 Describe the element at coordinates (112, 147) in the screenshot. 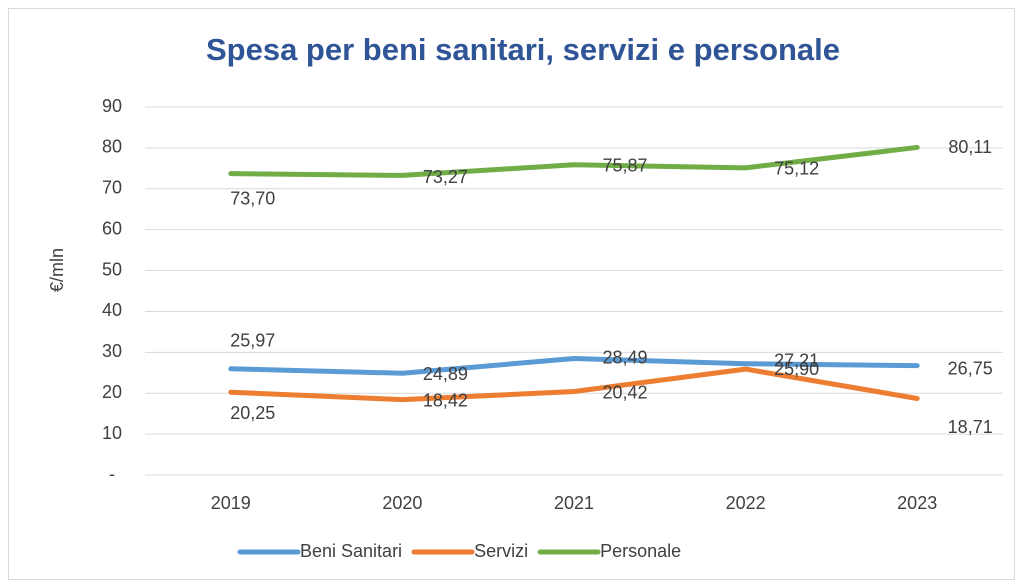

I see `y-tick-label: 80` at that location.